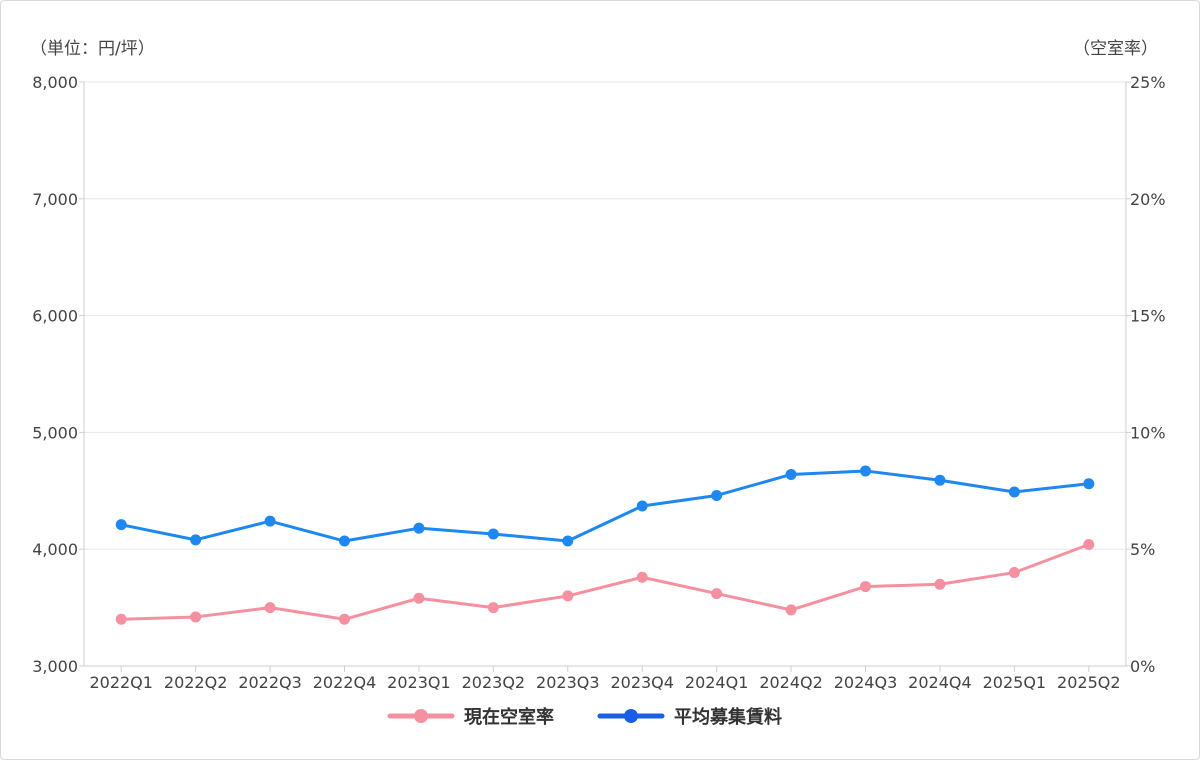  What do you see at coordinates (1015, 682) in the screenshot?
I see `x-tick-label: 2025Q1` at bounding box center [1015, 682].